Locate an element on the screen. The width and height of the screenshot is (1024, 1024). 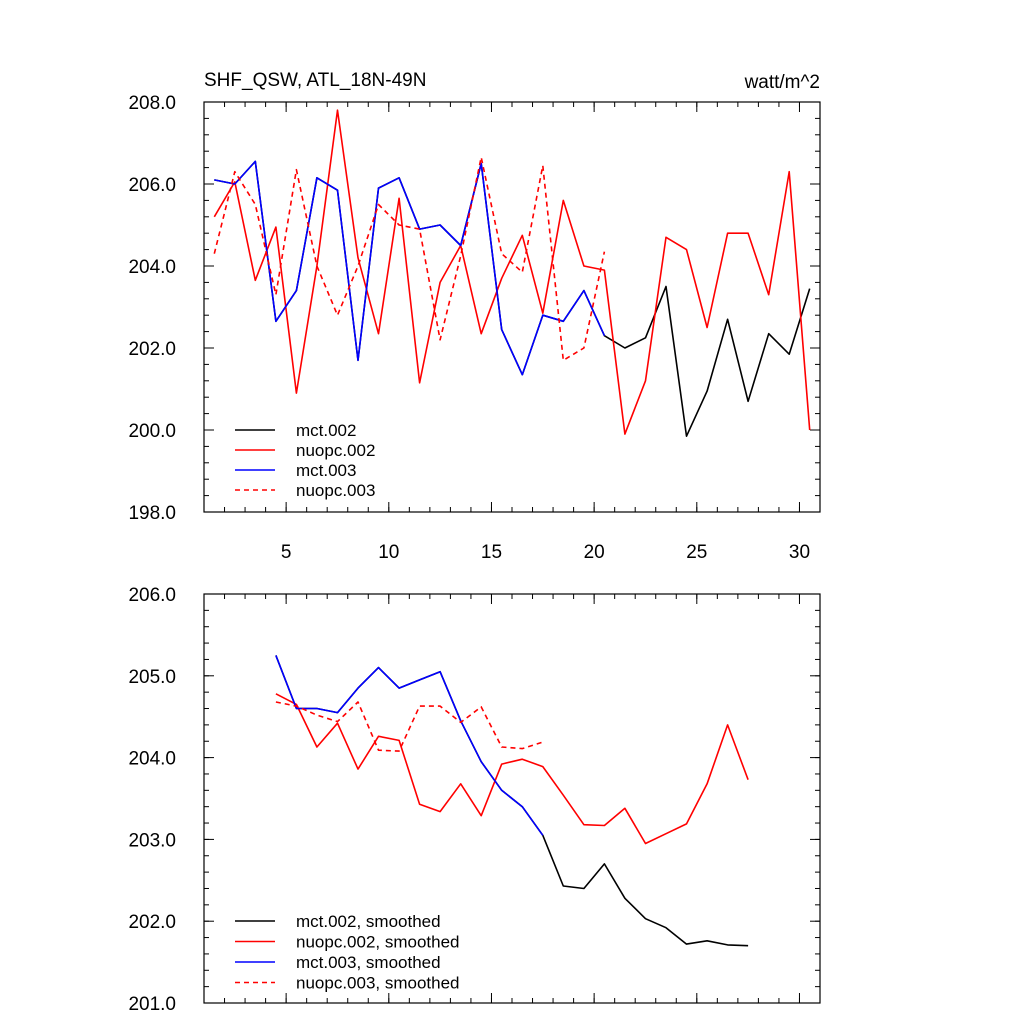
x-tick-label: 20 is located at coordinates (594, 552).